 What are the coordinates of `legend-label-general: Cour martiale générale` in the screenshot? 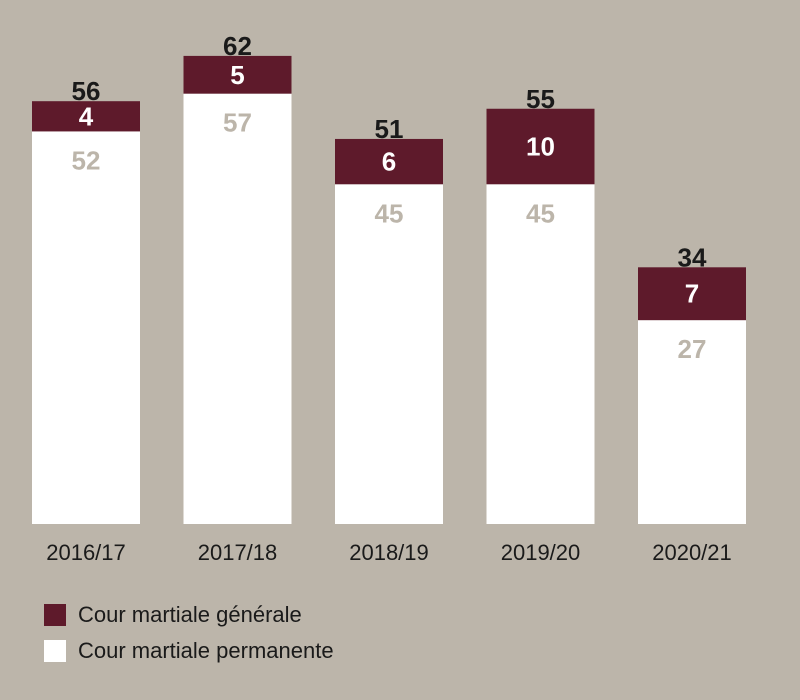 It's located at (190, 614).